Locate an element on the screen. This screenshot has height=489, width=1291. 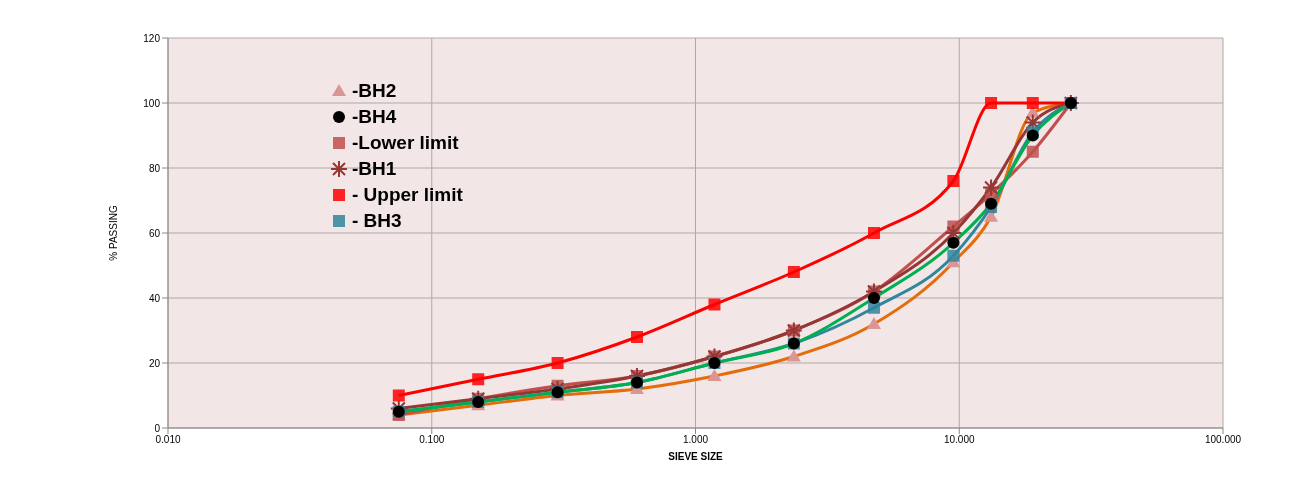
x-tick-label: 100.000 is located at coordinates (1223, 440).